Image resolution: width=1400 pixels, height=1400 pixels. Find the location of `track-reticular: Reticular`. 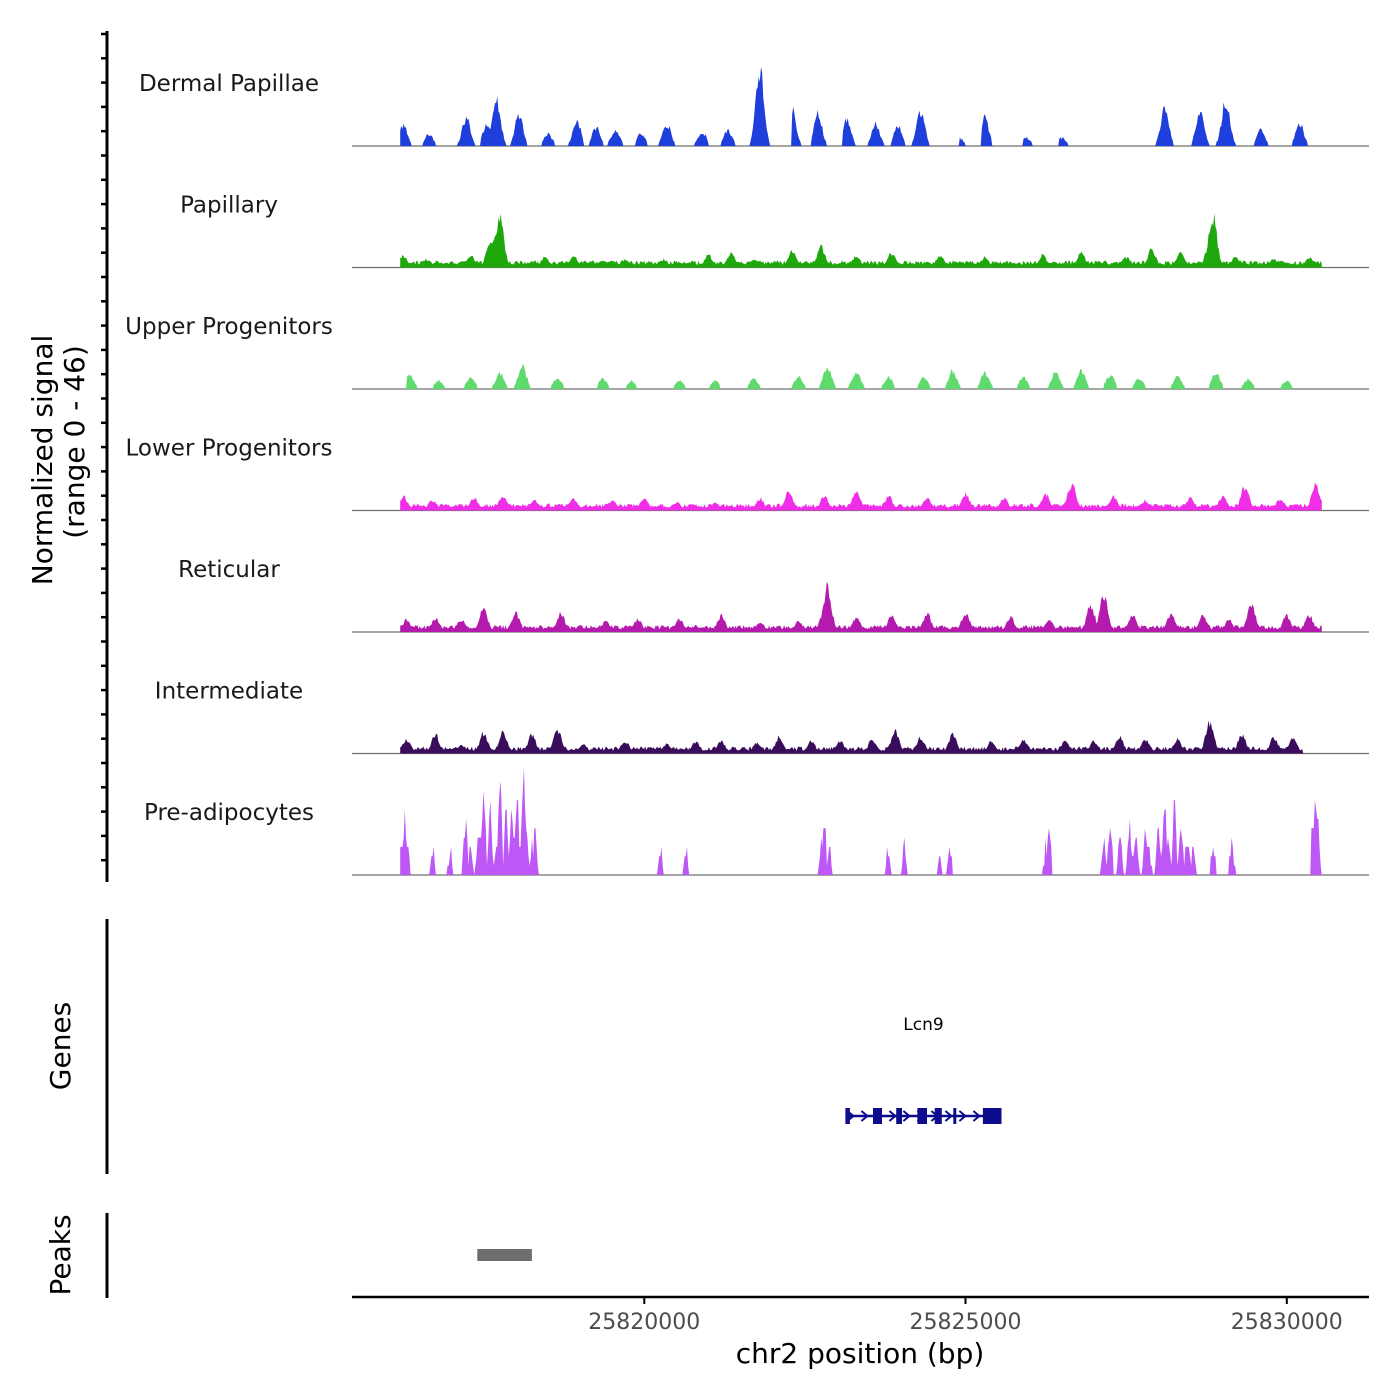

track-reticular: Reticular is located at coordinates (773, 595).